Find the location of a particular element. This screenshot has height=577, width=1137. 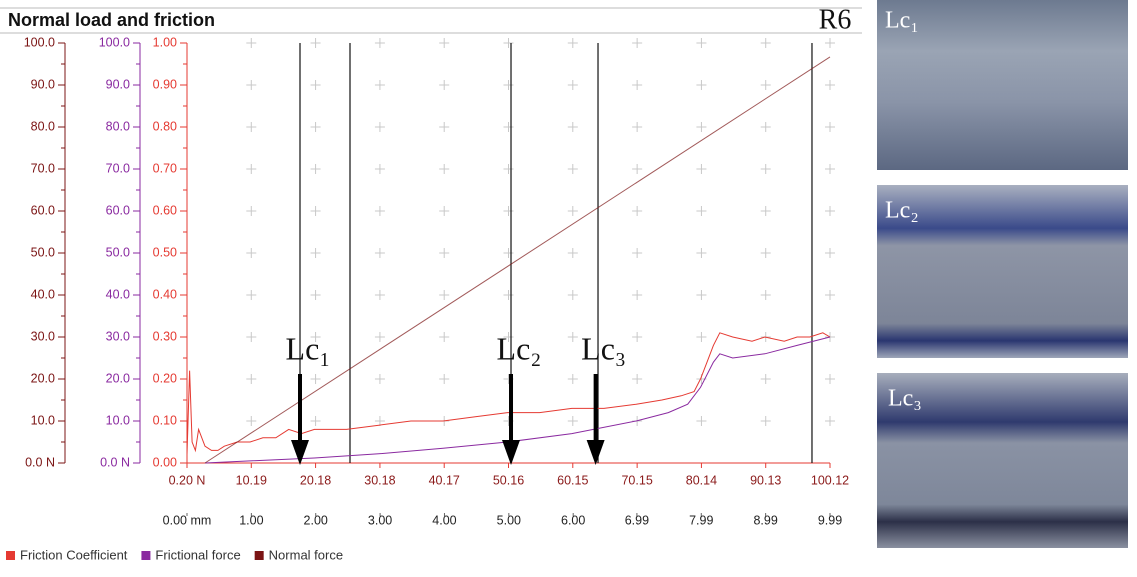

x2-tick-label: 6.00 is located at coordinates (573, 520).